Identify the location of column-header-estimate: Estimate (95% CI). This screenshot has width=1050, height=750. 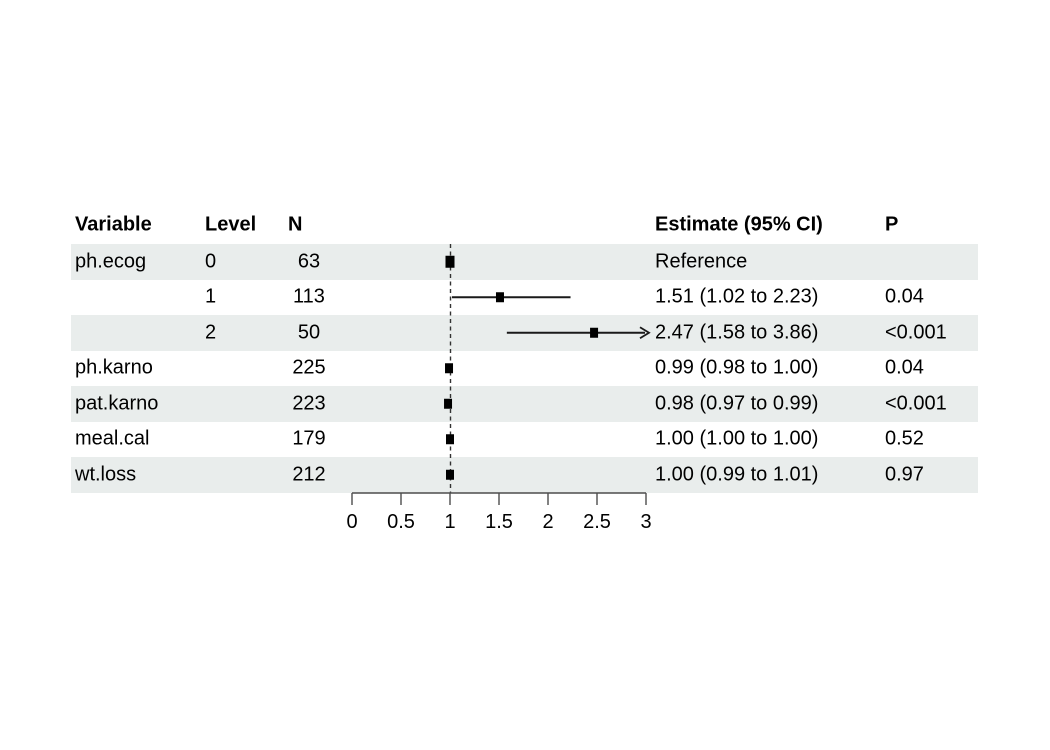
(739, 224).